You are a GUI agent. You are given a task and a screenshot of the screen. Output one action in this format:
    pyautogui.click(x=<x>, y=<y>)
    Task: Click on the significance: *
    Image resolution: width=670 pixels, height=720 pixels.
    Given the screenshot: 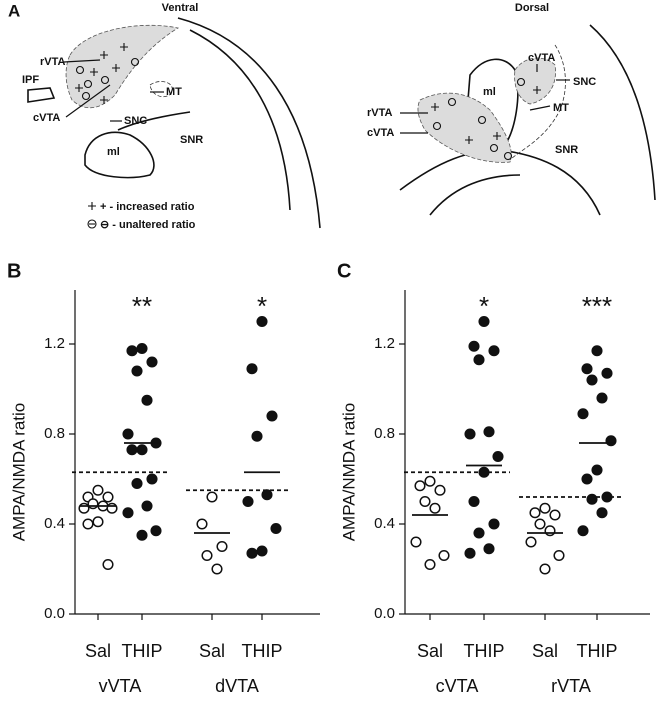 What is the action you would take?
    pyautogui.click(x=484, y=306)
    